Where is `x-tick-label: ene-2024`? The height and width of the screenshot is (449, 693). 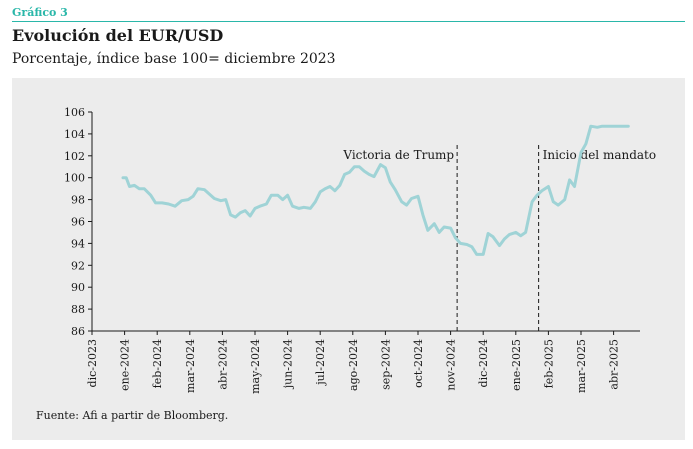 x-tick-label: ene-2024 is located at coordinates (125, 365).